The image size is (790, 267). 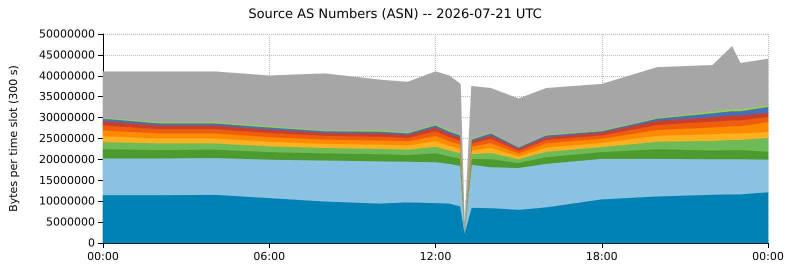 I want to click on y-axis-title: Bytes per time slot (300 s), so click(x=13, y=138).